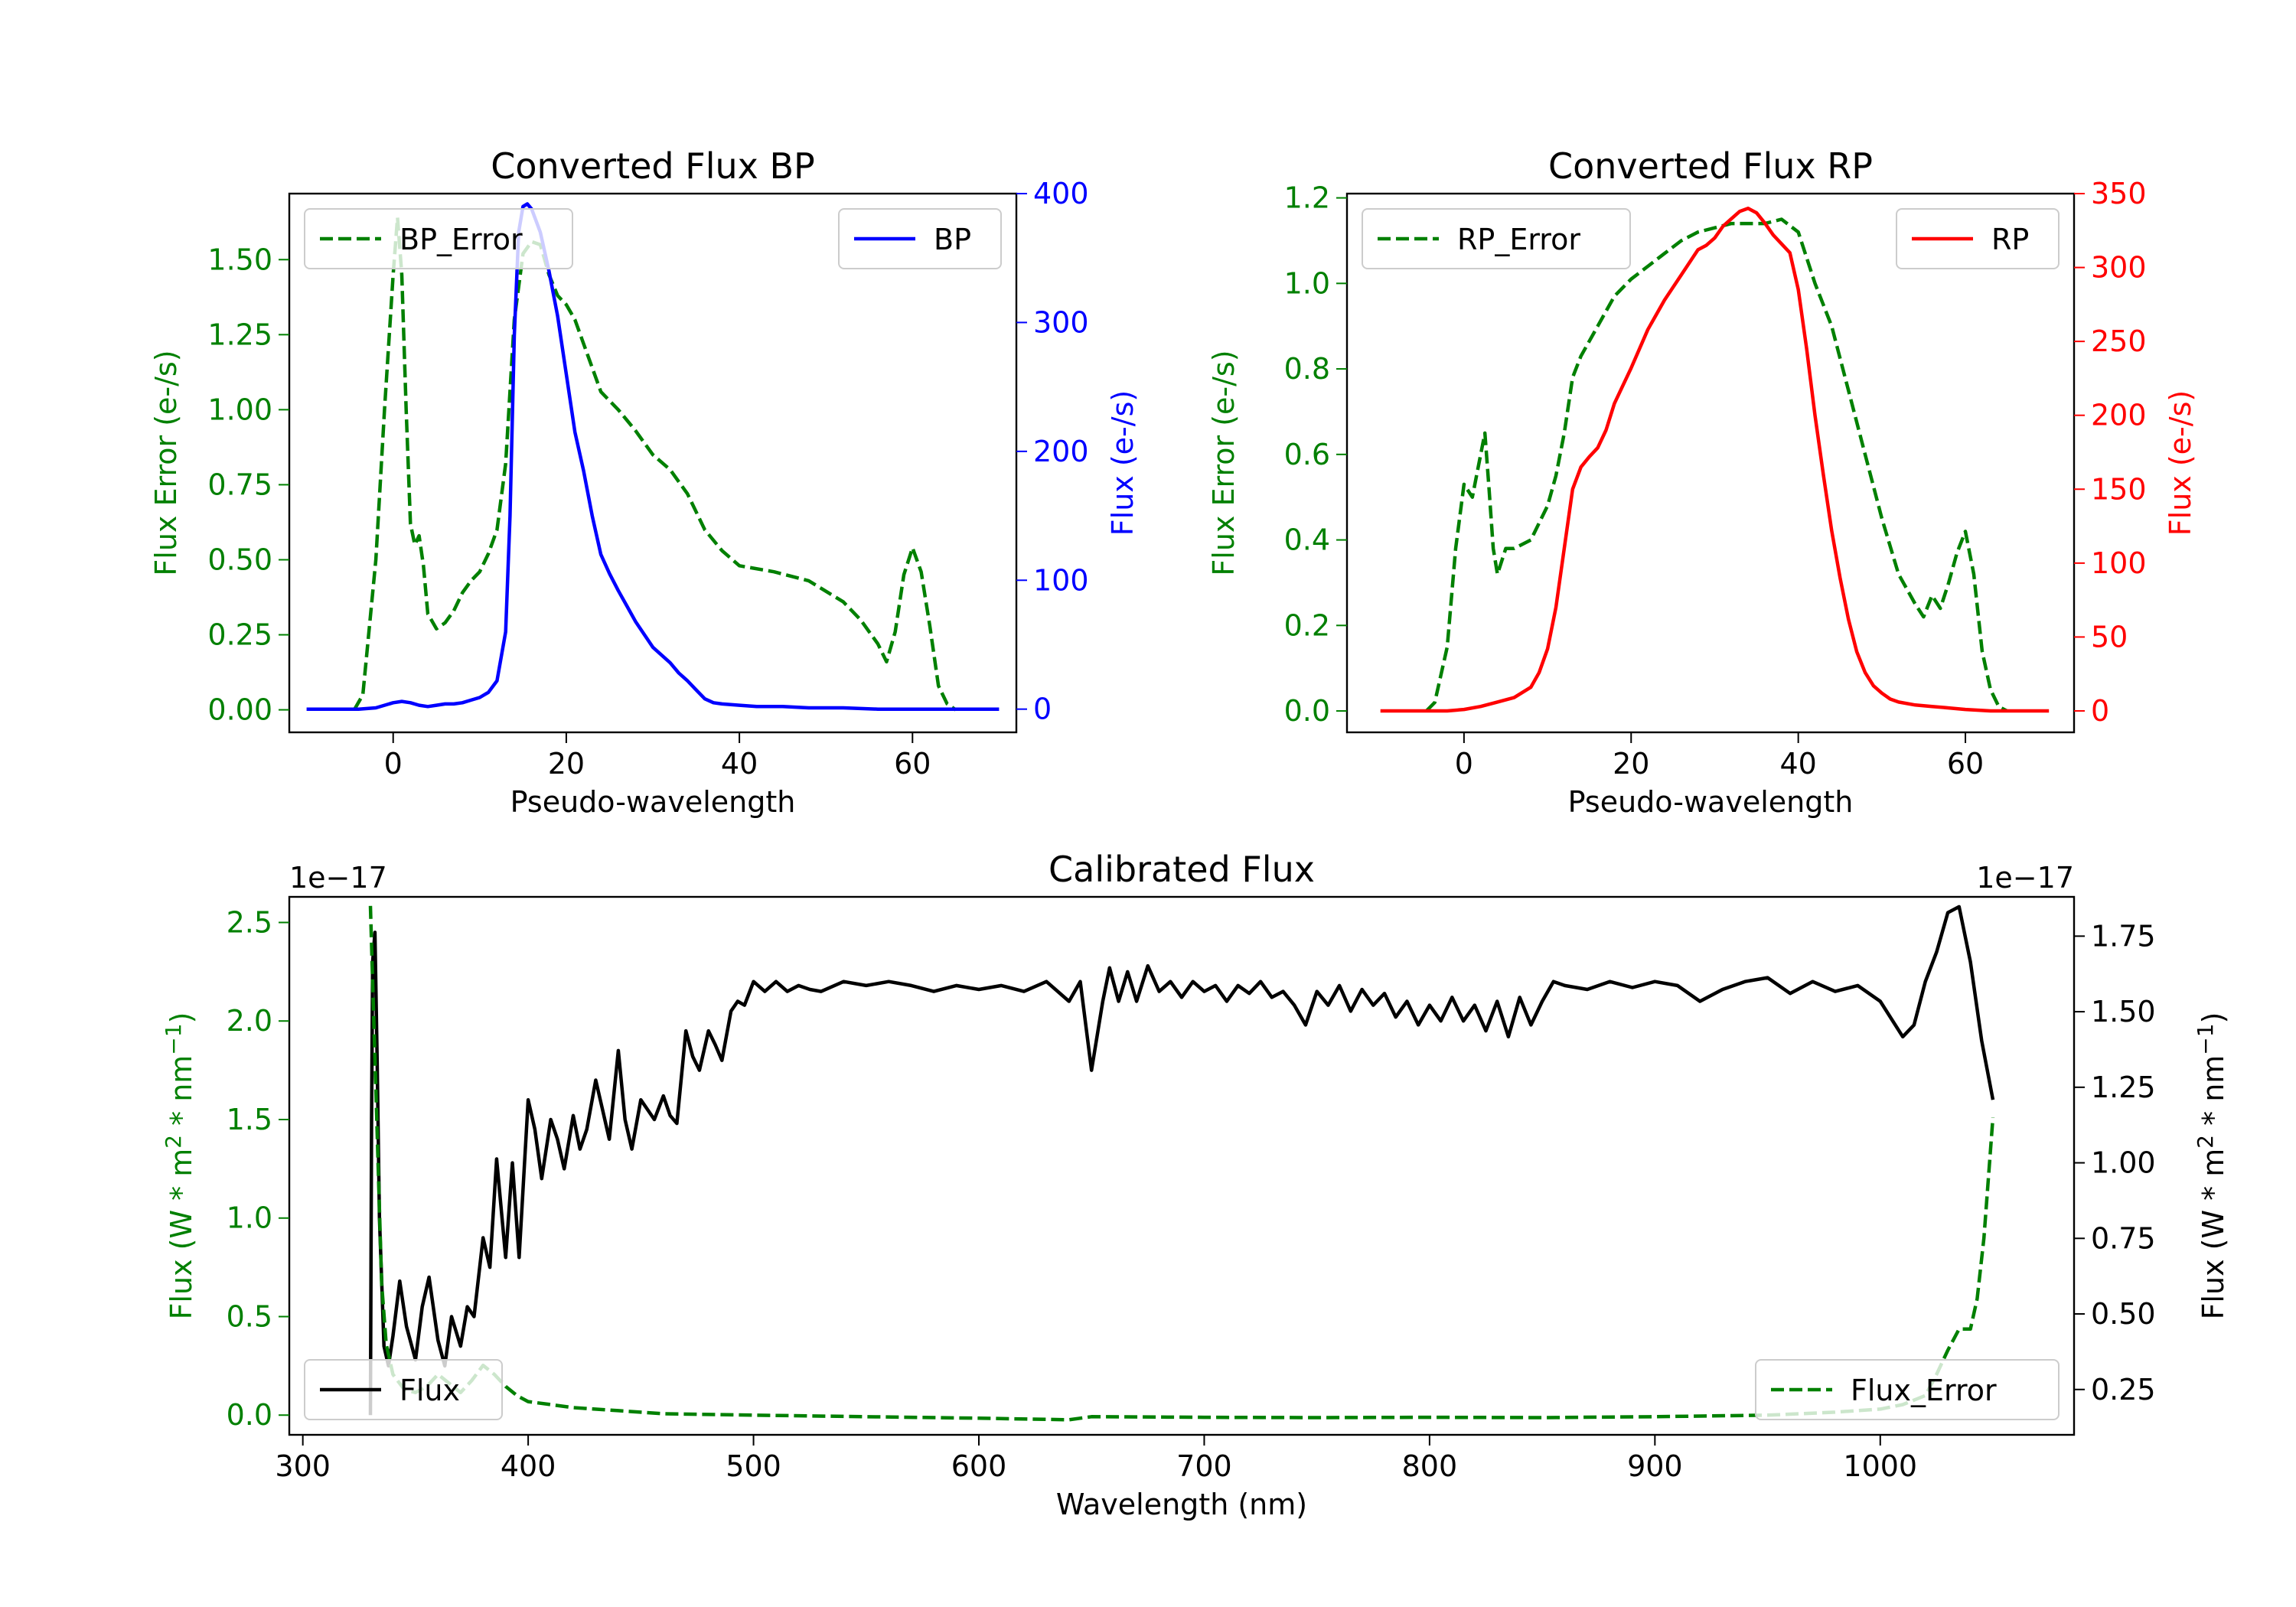 The width and height of the screenshot is (2296, 1607). I want to click on y-left-offset-text: 1e−17, so click(338, 878).